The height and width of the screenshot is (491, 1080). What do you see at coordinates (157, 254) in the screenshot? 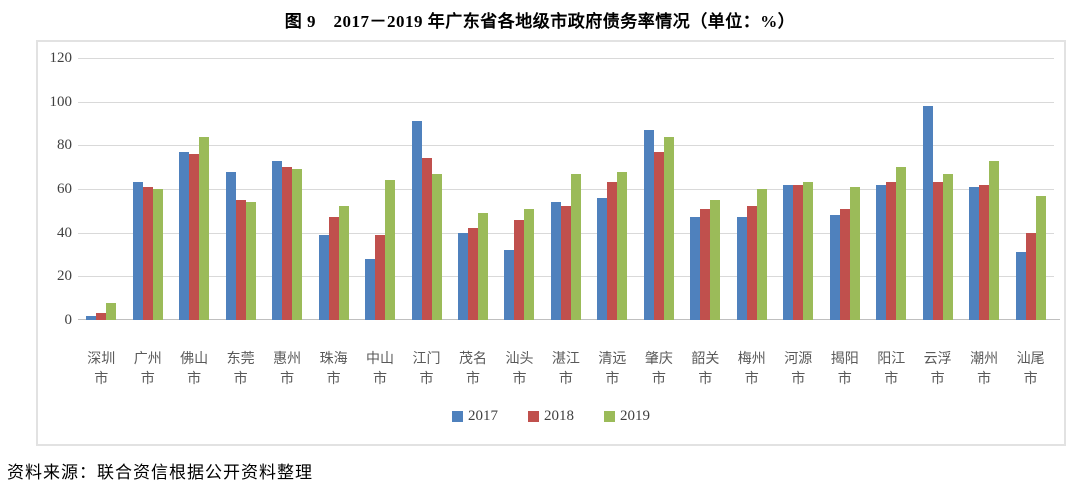
I see `bar-广州市-2019` at bounding box center [157, 254].